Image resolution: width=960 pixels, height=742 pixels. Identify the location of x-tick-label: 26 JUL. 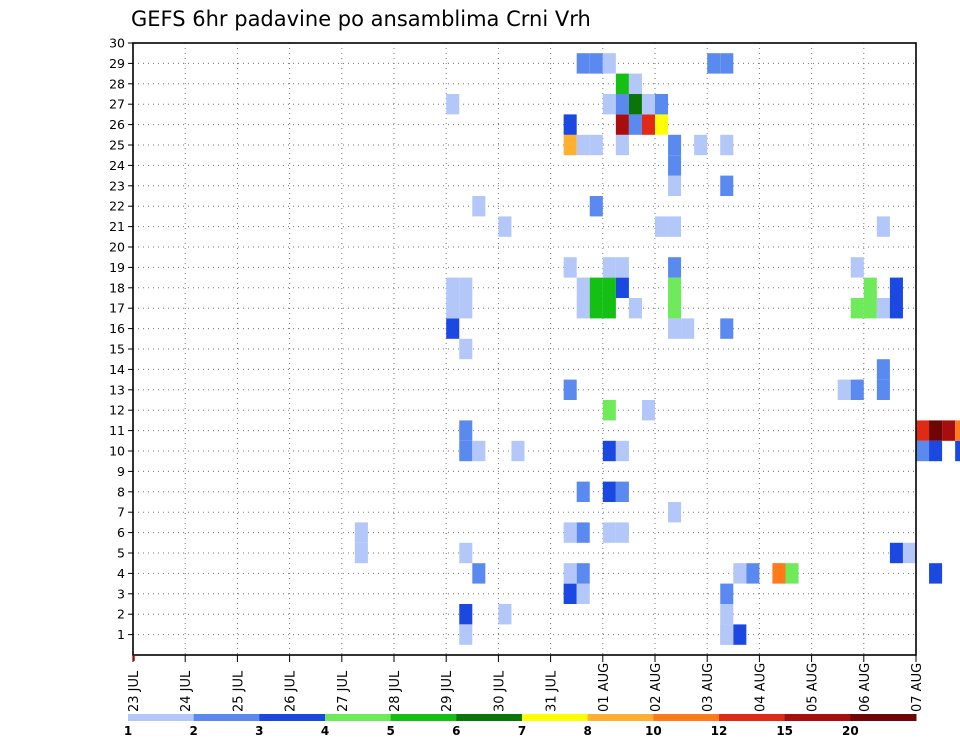
(291, 691).